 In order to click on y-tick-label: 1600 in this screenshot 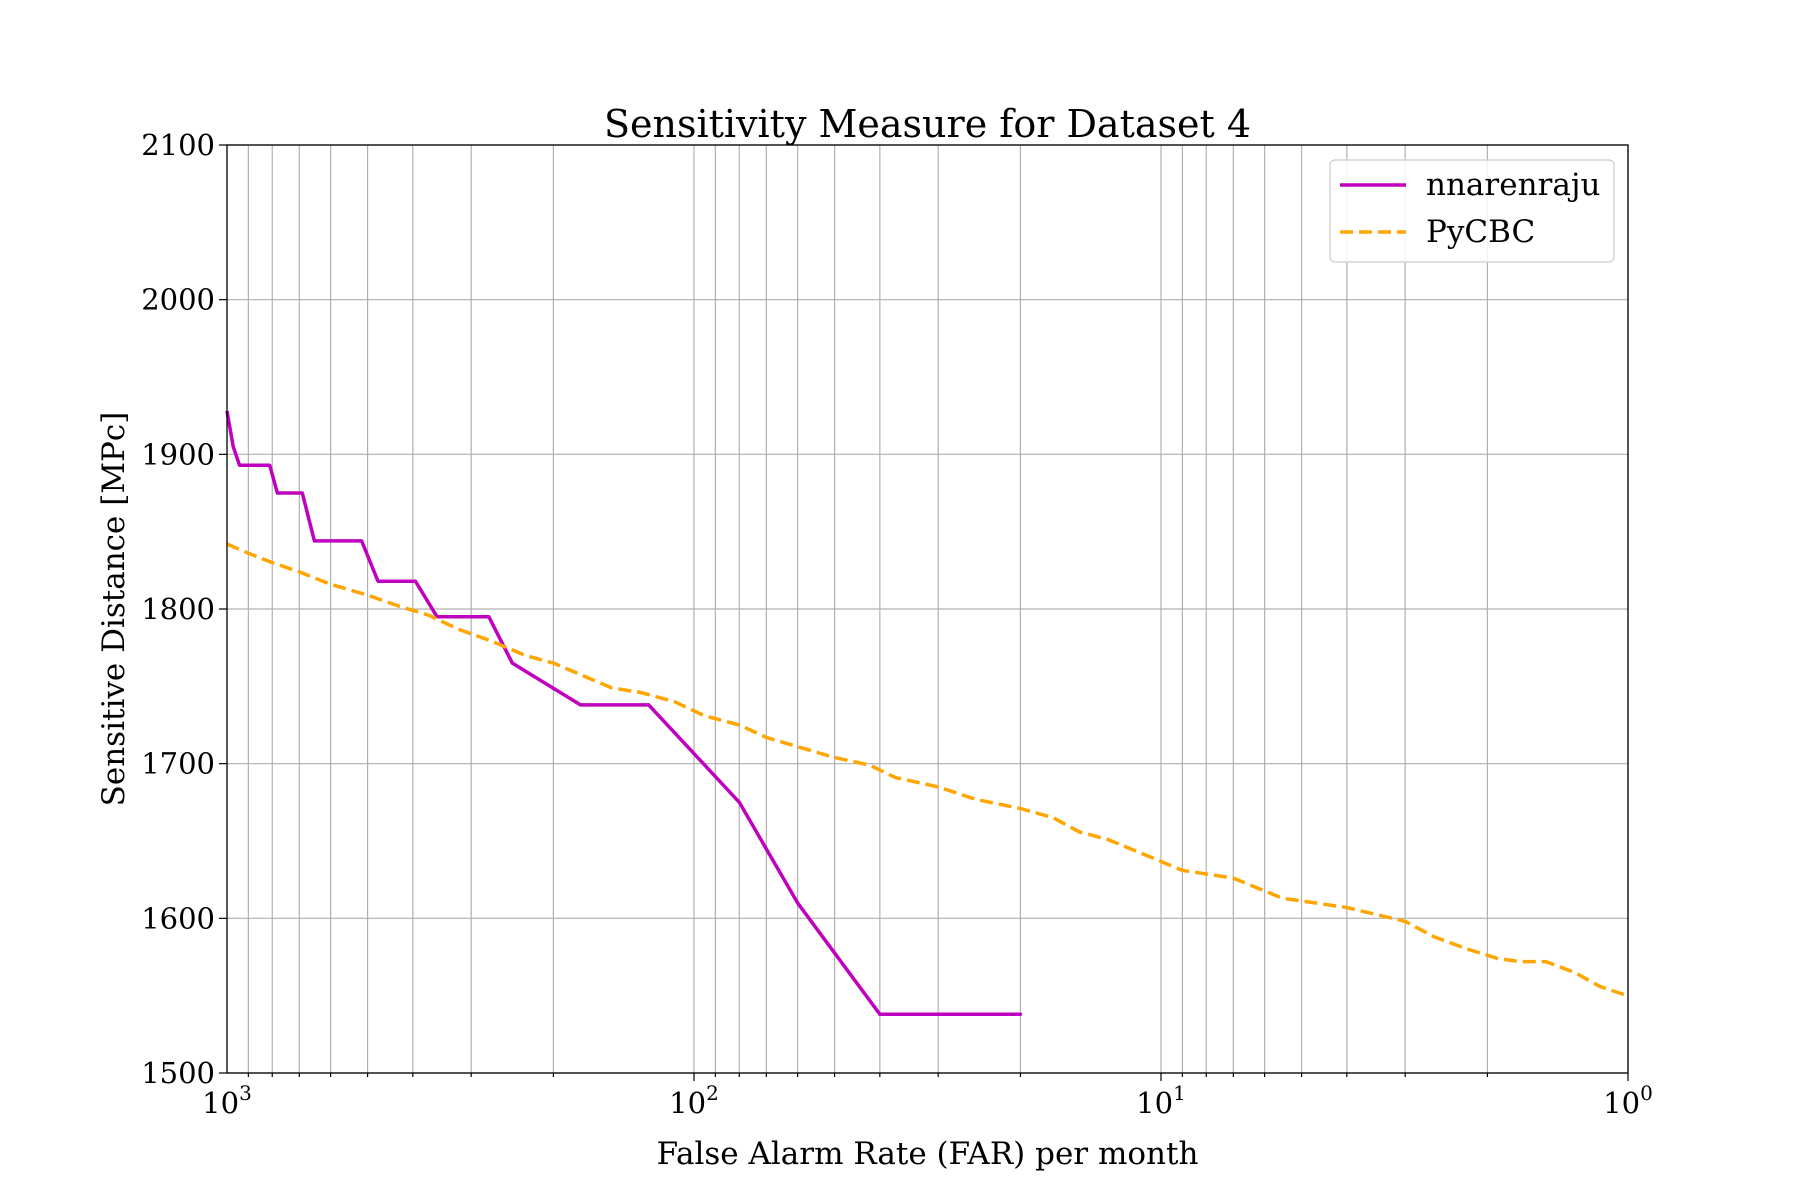, I will do `click(178, 918)`.